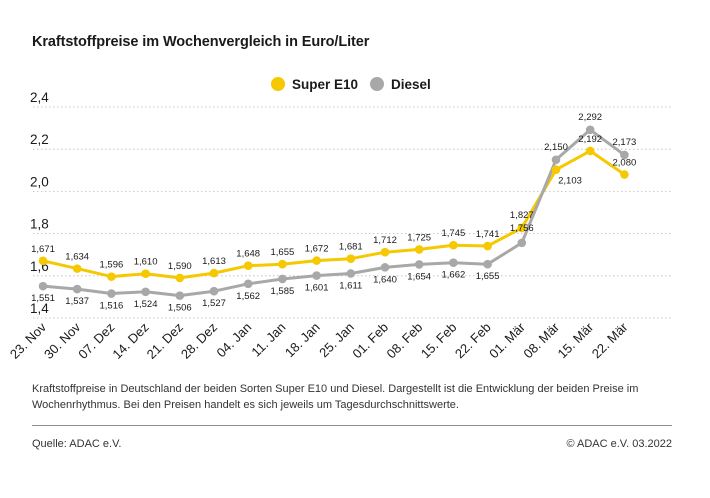 Image resolution: width=710 pixels, height=498 pixels. Describe the element at coordinates (625, 163) in the screenshot. I see `data-label-0: 2,080` at that location.